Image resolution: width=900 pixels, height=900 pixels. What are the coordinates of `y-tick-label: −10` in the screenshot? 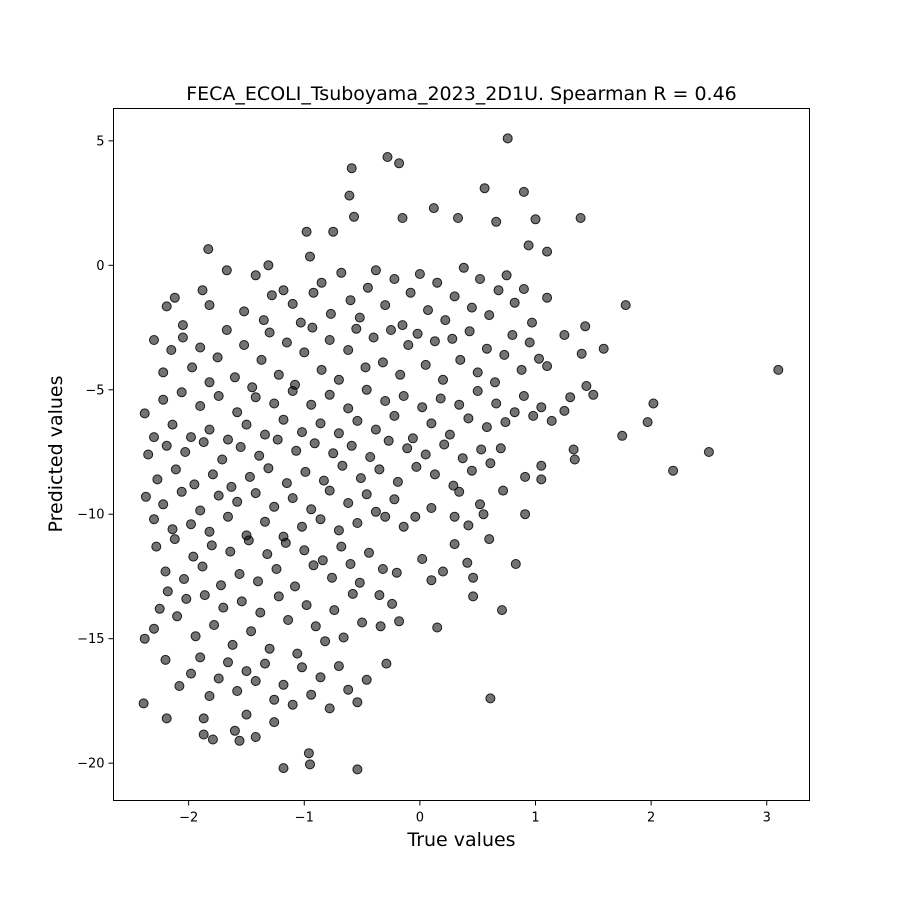 It's located at (90, 515).